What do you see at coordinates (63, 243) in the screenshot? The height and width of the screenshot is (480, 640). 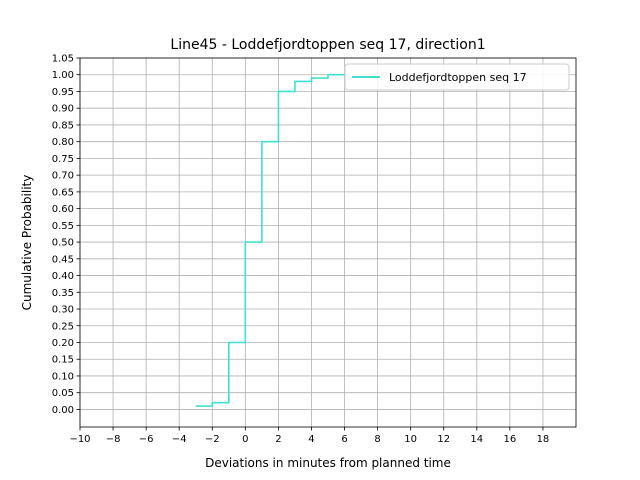 I see `y-tick-label: 0.50` at bounding box center [63, 243].